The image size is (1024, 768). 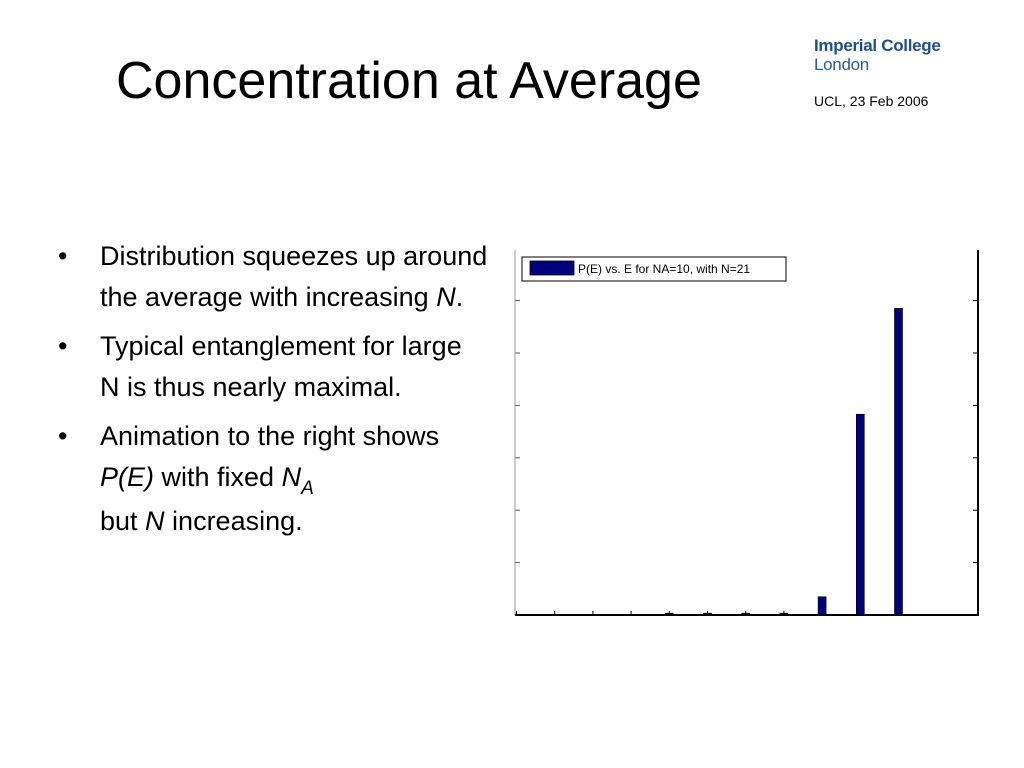 What do you see at coordinates (270, 436) in the screenshot?
I see `bullet-text: Animation to the right shows` at bounding box center [270, 436].